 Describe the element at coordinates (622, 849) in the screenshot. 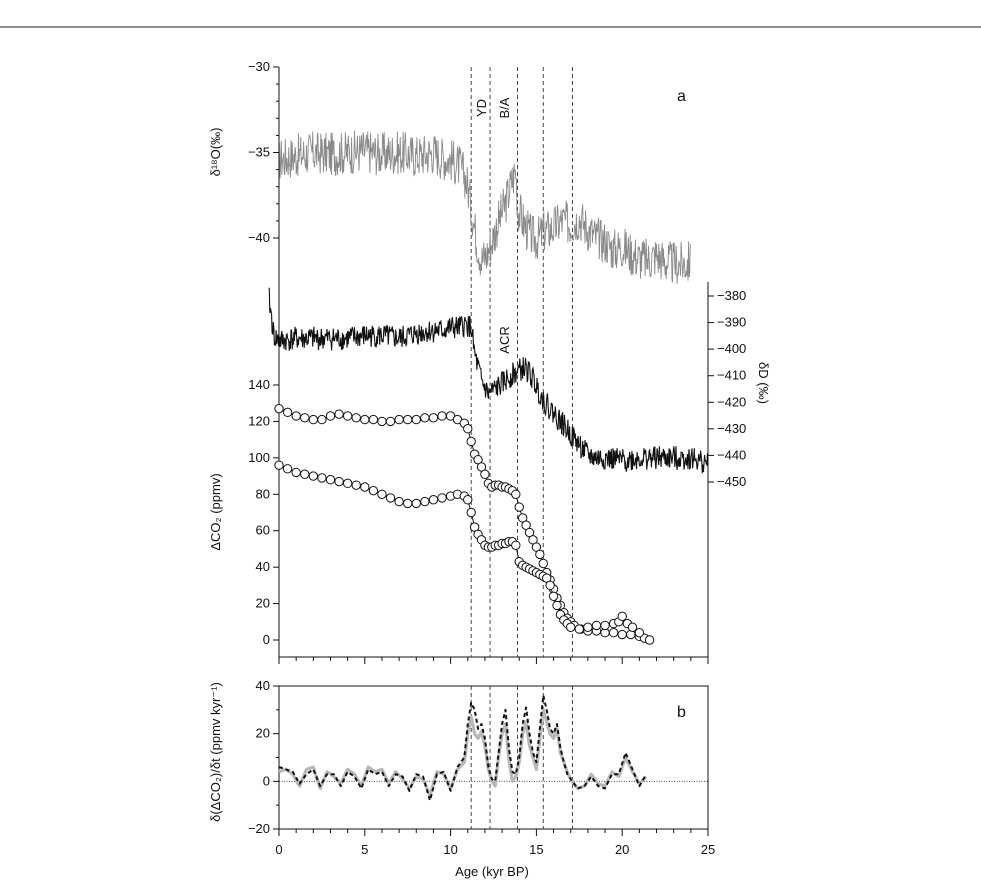

I see `x-tick-label: 20` at that location.